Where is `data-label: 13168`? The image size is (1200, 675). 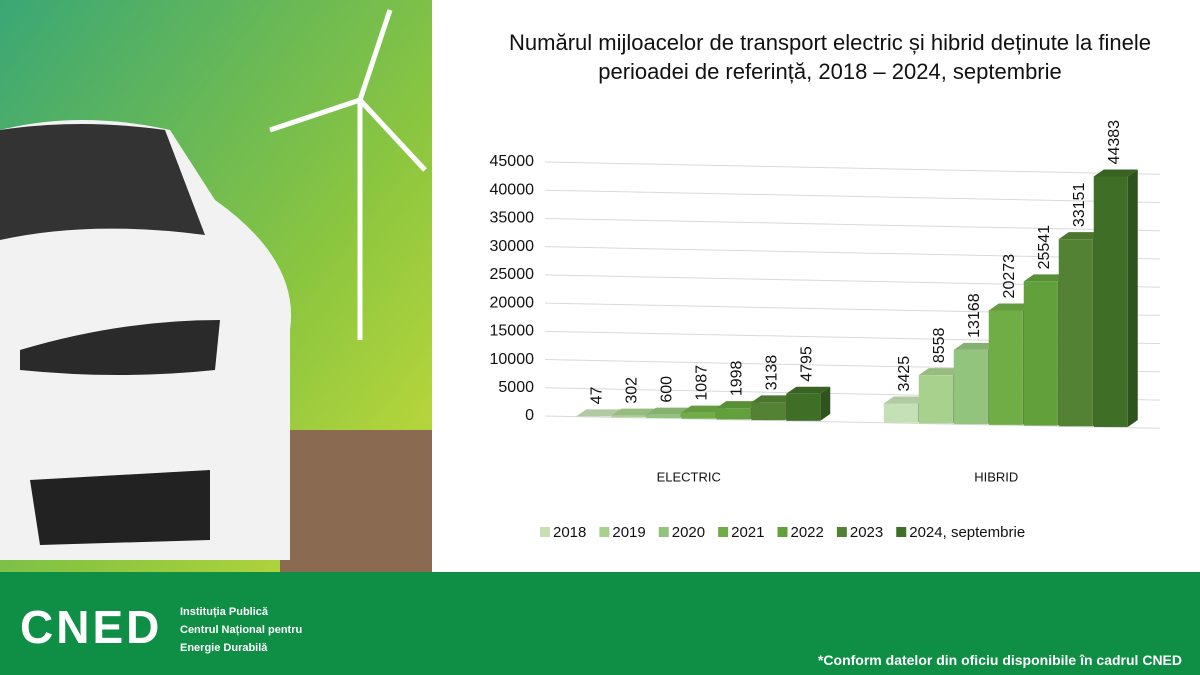 data-label: 13168 is located at coordinates (974, 315).